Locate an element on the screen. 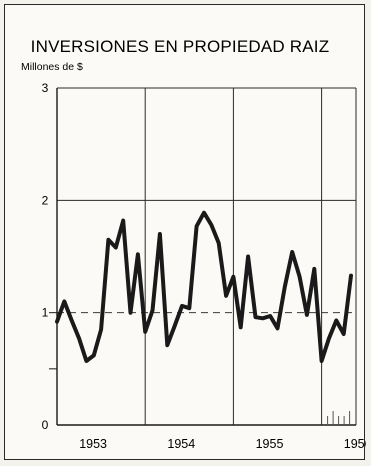 This screenshot has height=466, width=371. x-year-label: 1956 is located at coordinates (355, 444).